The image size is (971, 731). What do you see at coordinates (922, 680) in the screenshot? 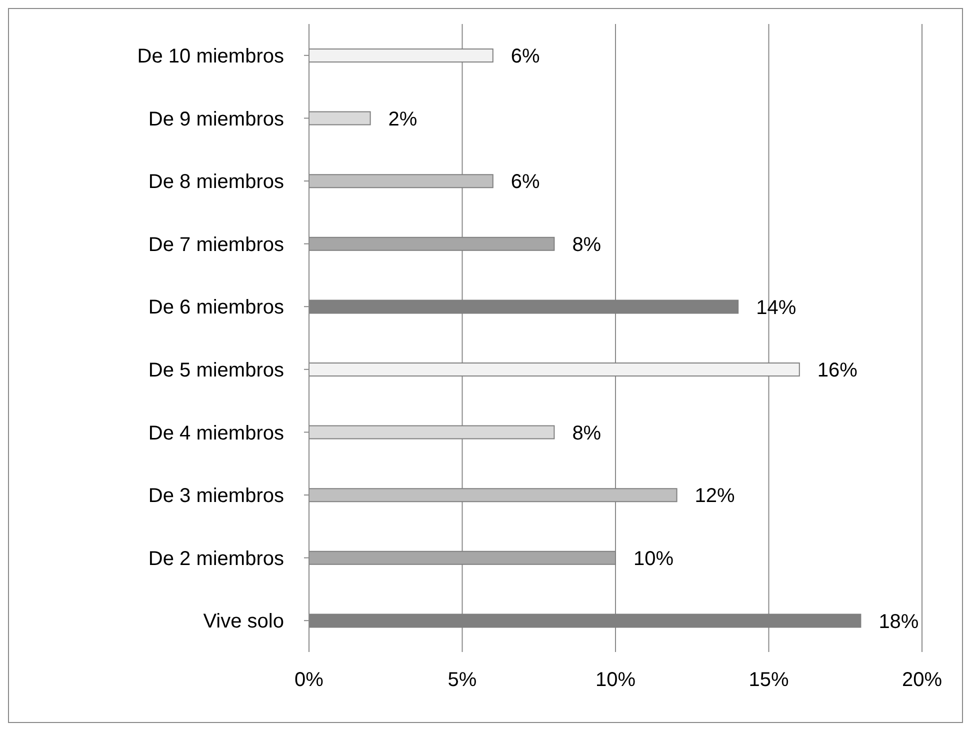
I see `x-tick-label: 20%` at bounding box center [922, 680].